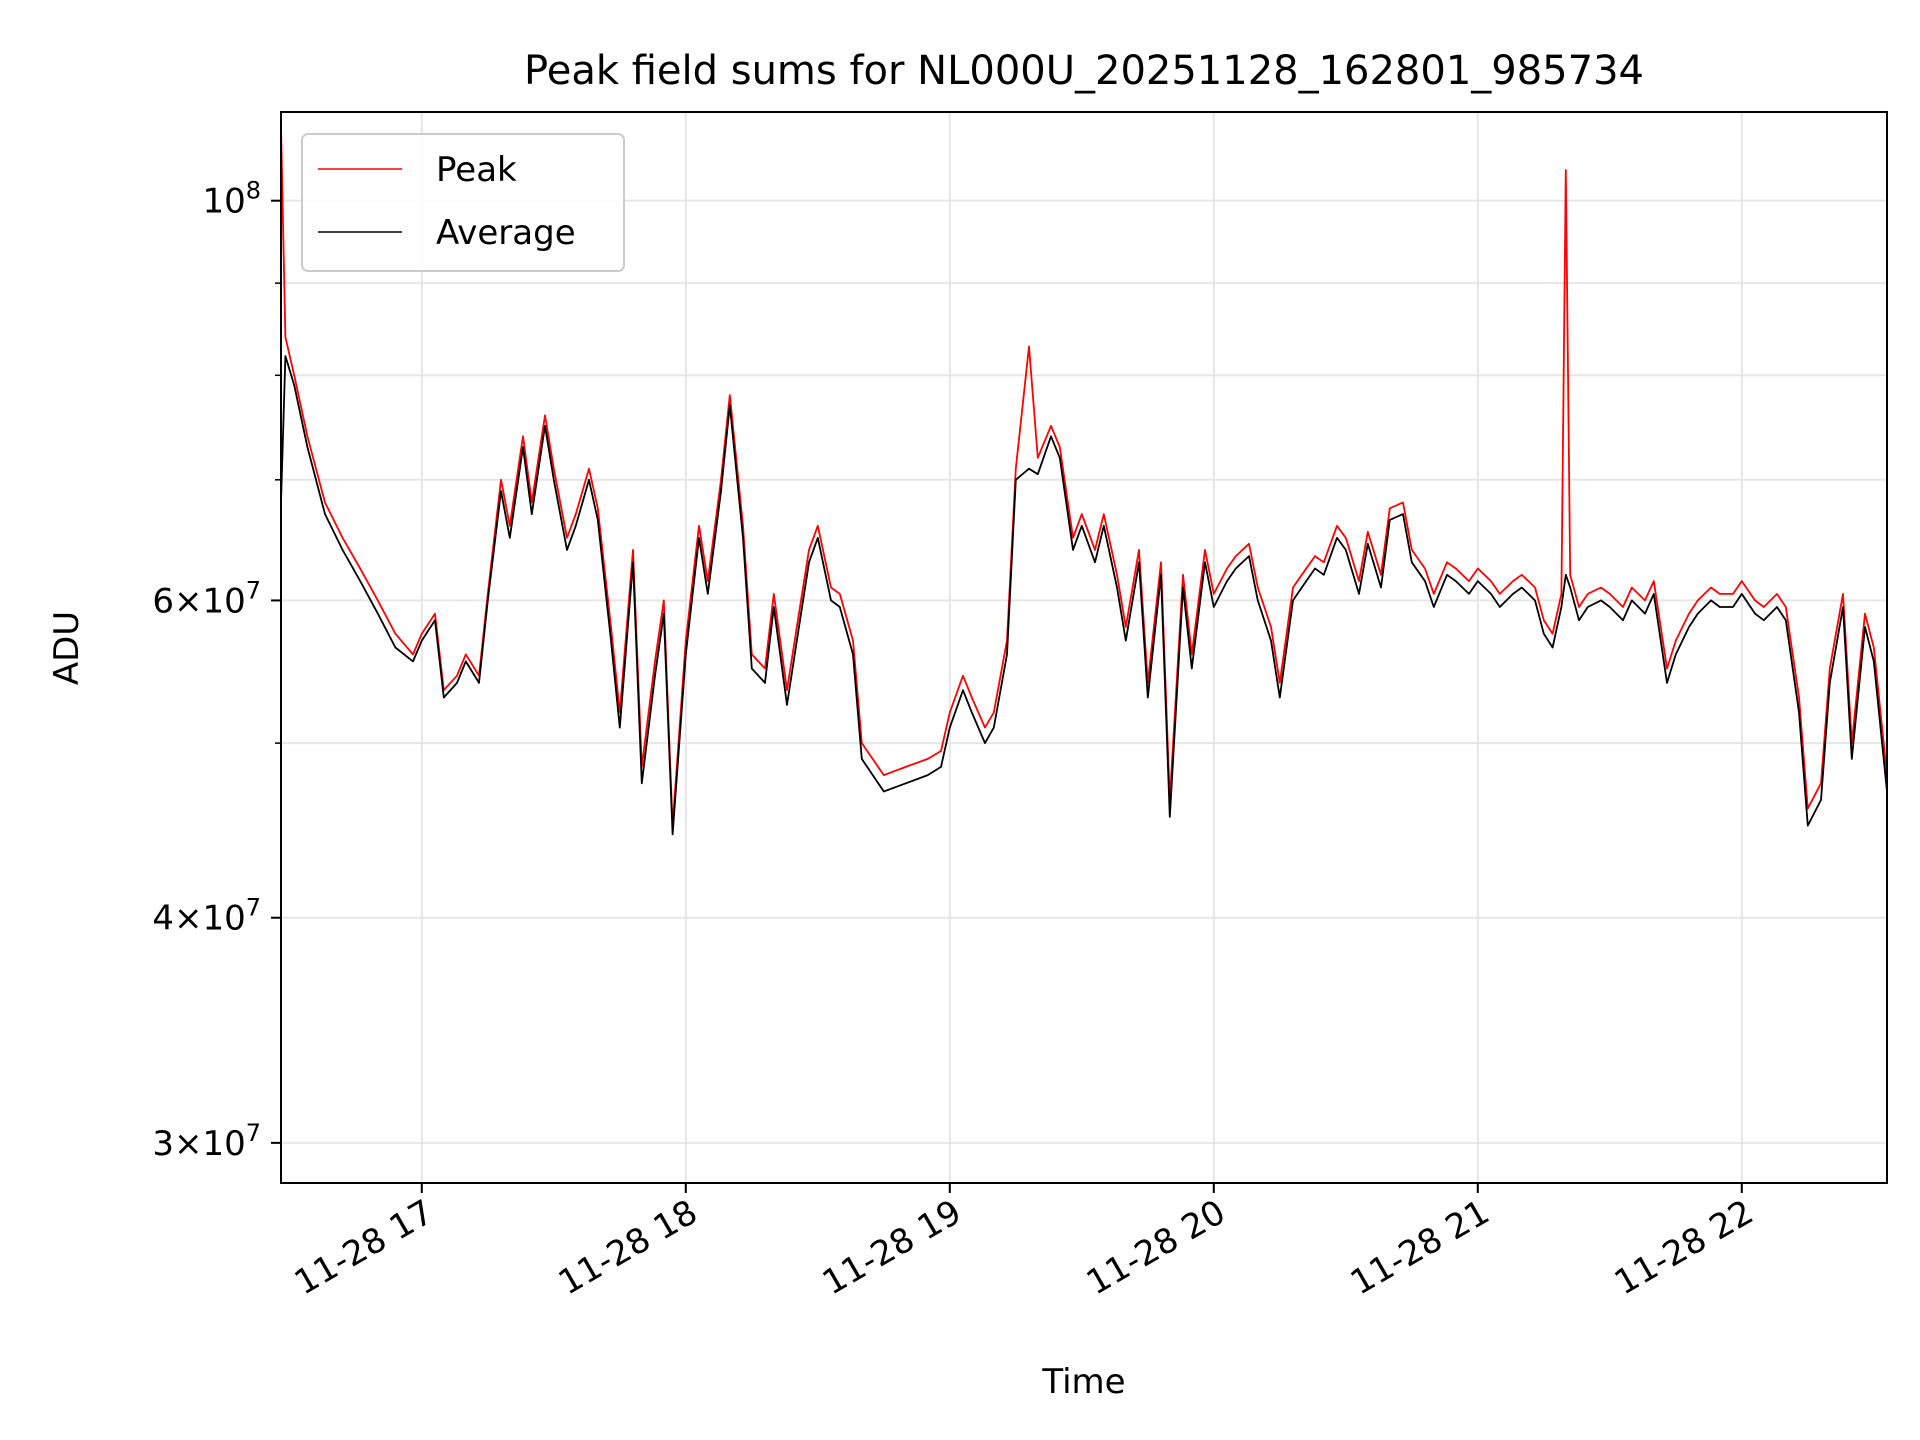  What do you see at coordinates (198, 919) in the screenshot?
I see `y-tick-mantissa: 4×10` at bounding box center [198, 919].